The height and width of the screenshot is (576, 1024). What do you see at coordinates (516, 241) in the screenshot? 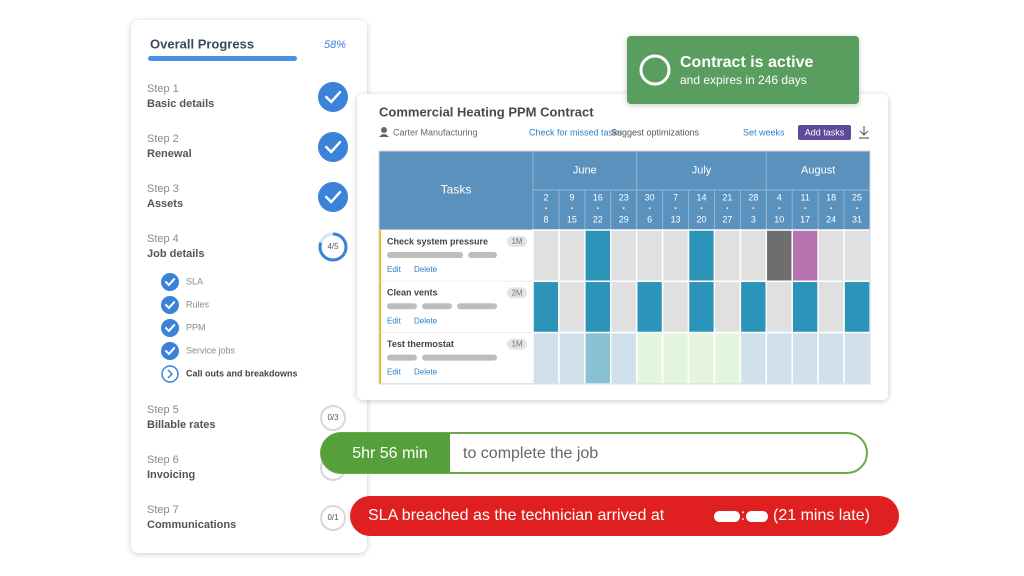
I see `task-frequency: 1M` at bounding box center [516, 241].